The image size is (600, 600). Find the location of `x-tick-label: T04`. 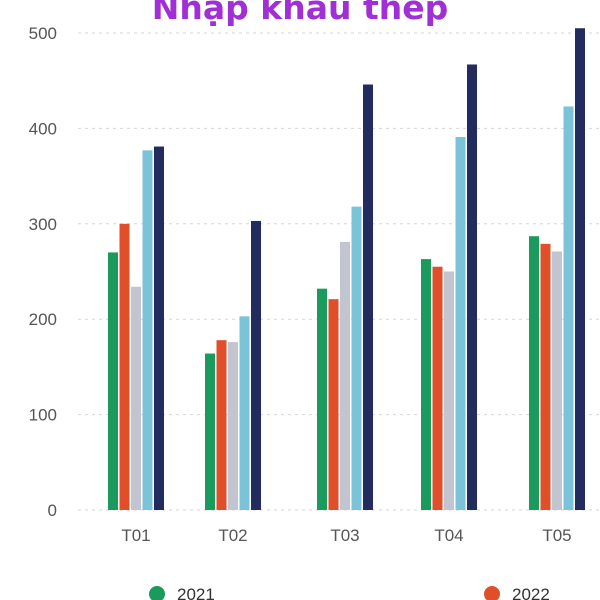

x-tick-label: T04 is located at coordinates (448, 535).